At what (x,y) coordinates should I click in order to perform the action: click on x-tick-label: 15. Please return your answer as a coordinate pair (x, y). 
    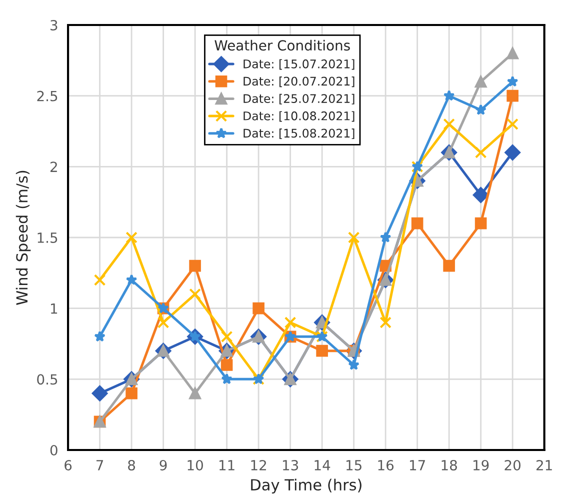
    Looking at the image, I should click on (354, 465).